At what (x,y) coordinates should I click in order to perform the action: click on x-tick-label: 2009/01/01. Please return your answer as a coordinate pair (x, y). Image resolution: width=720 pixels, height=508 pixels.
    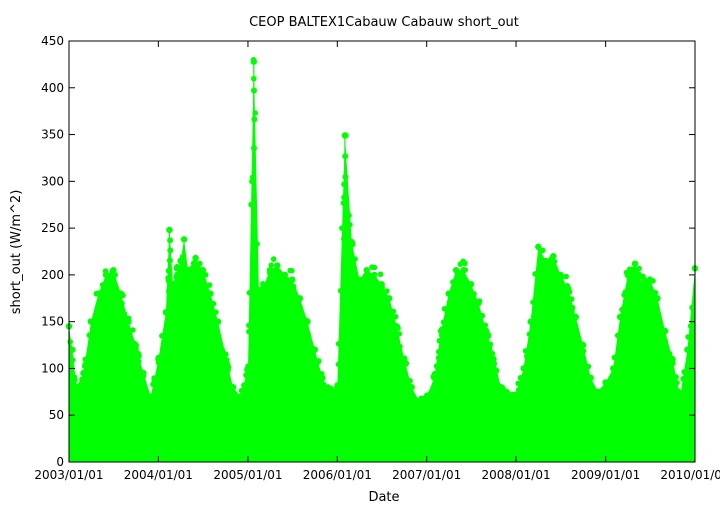
    Looking at the image, I should click on (605, 475).